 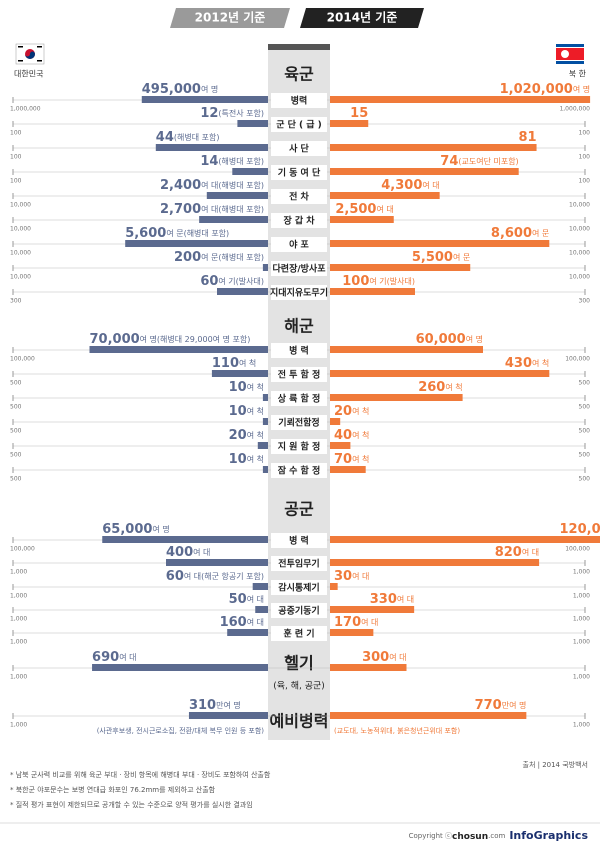 I want to click on south-value-label: 70,000여 명(해병대 29,000여 명 포함), so click(x=170, y=339).